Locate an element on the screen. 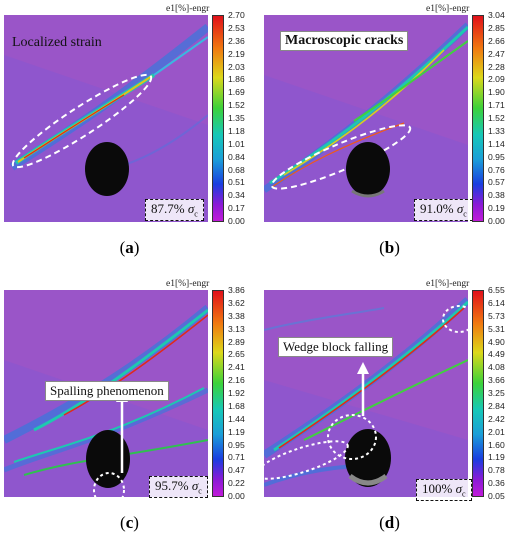  colorbar-tick-label: 0.34 is located at coordinates (236, 195).